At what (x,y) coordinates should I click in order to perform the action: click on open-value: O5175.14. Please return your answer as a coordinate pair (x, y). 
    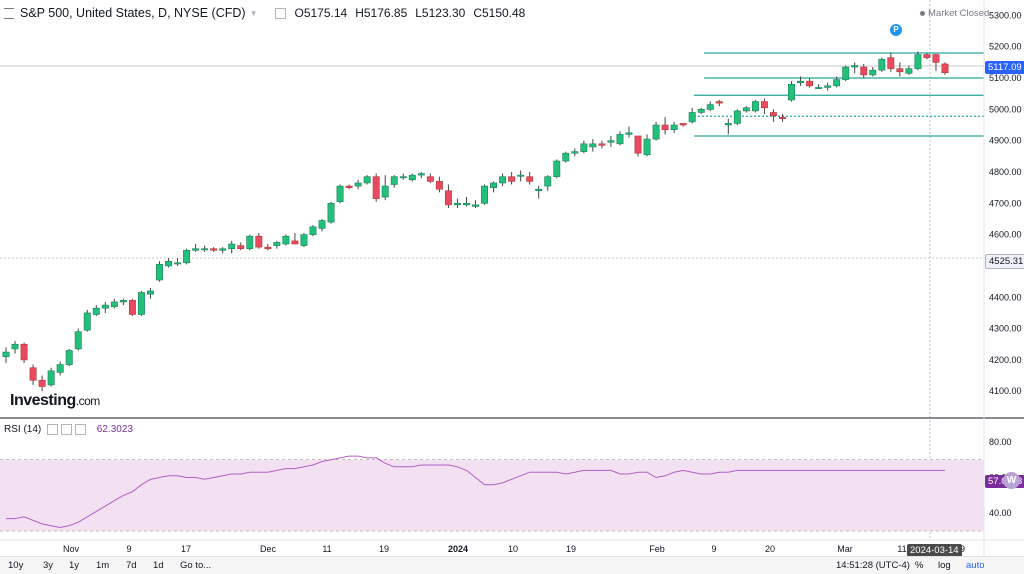
    Looking at the image, I should click on (321, 13).